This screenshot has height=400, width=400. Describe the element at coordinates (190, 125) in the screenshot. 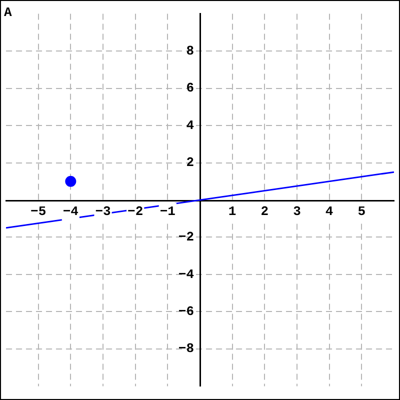

I see `y-tick-label: 4` at that location.